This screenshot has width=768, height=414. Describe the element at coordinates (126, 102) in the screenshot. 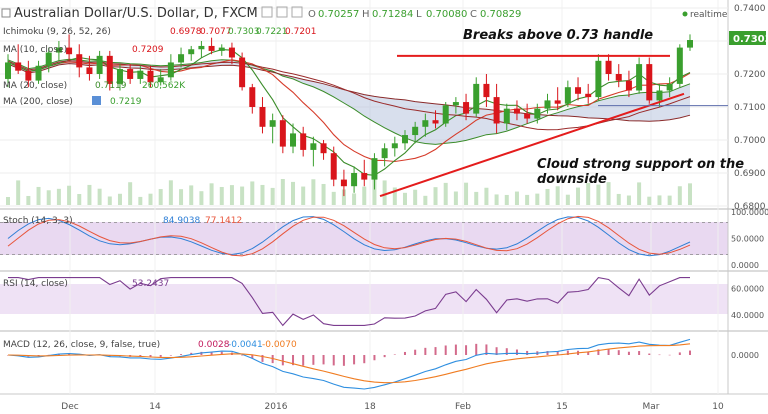

I see `ma200-value: 0.7219` at that location.